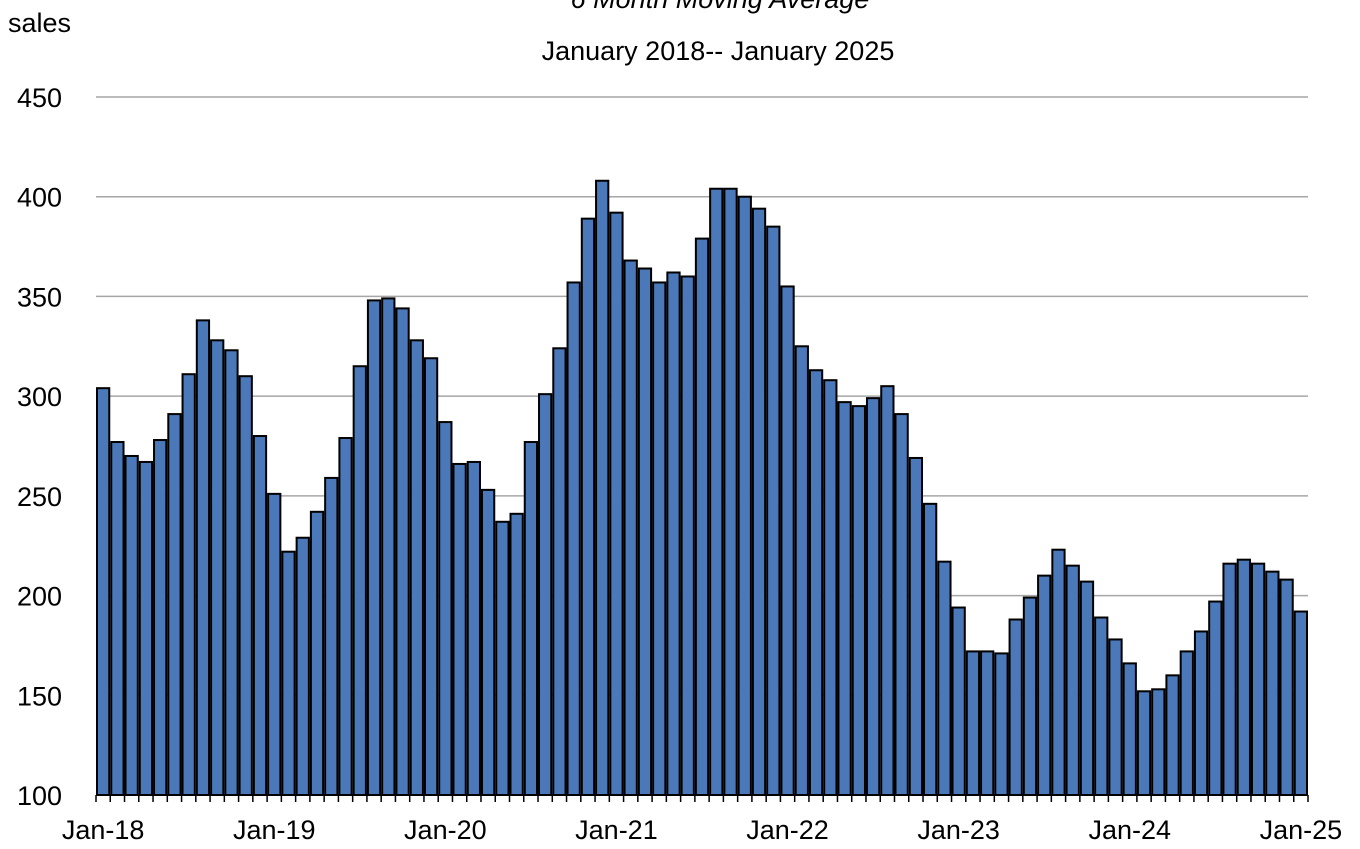  What do you see at coordinates (39, 23) in the screenshot?
I see `y-axis-label: sales` at bounding box center [39, 23].